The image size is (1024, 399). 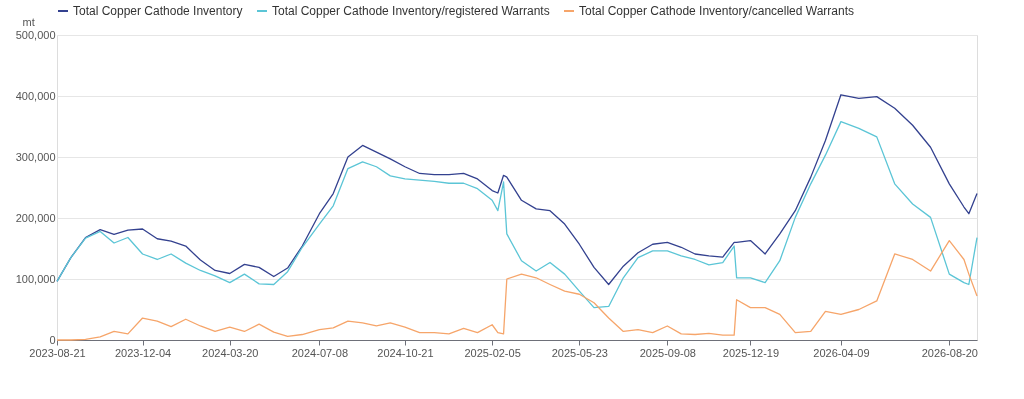 I want to click on legend-label: Total Copper Cathode Inventory/cancelled Warrants, so click(x=717, y=11).